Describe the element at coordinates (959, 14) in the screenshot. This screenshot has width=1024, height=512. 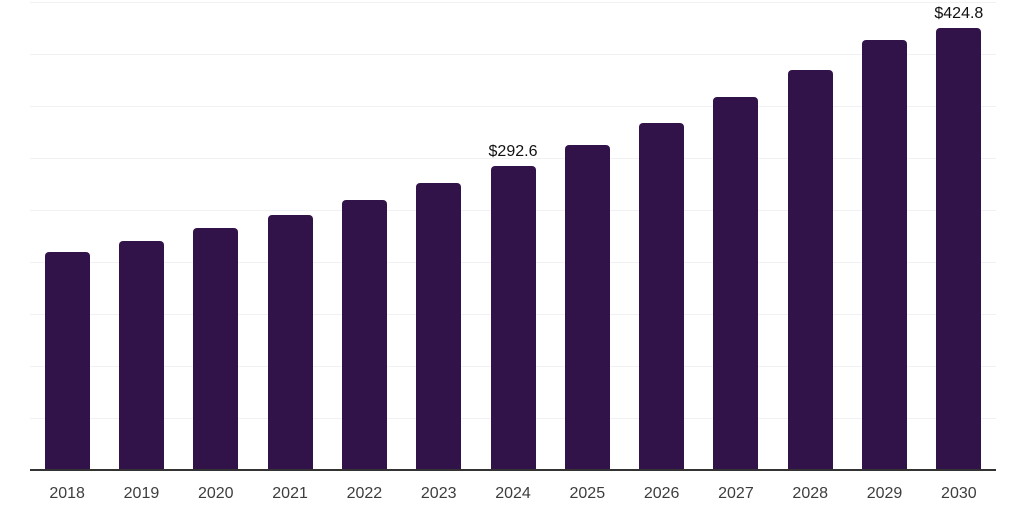
I see `bar-value-label-2030: $424.8` at that location.